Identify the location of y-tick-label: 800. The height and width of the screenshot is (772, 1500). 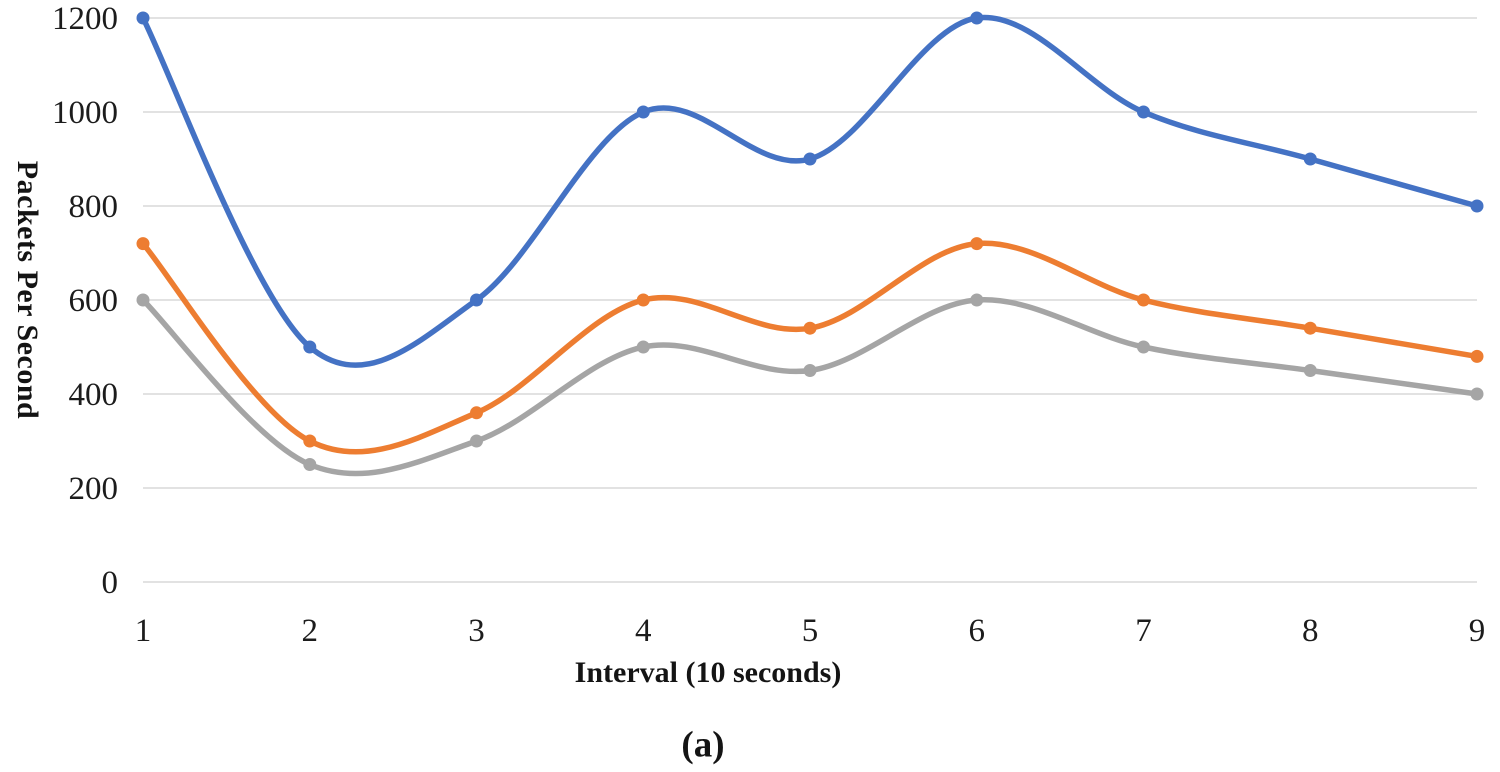
(94, 207).